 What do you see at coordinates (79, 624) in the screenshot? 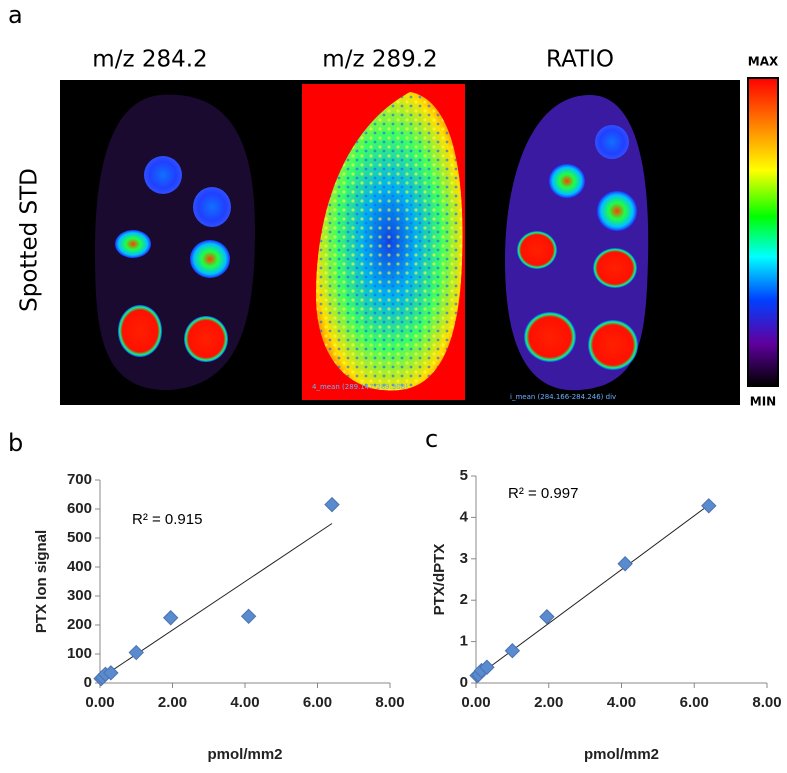
I see `y-tick-label: 200` at bounding box center [79, 624].